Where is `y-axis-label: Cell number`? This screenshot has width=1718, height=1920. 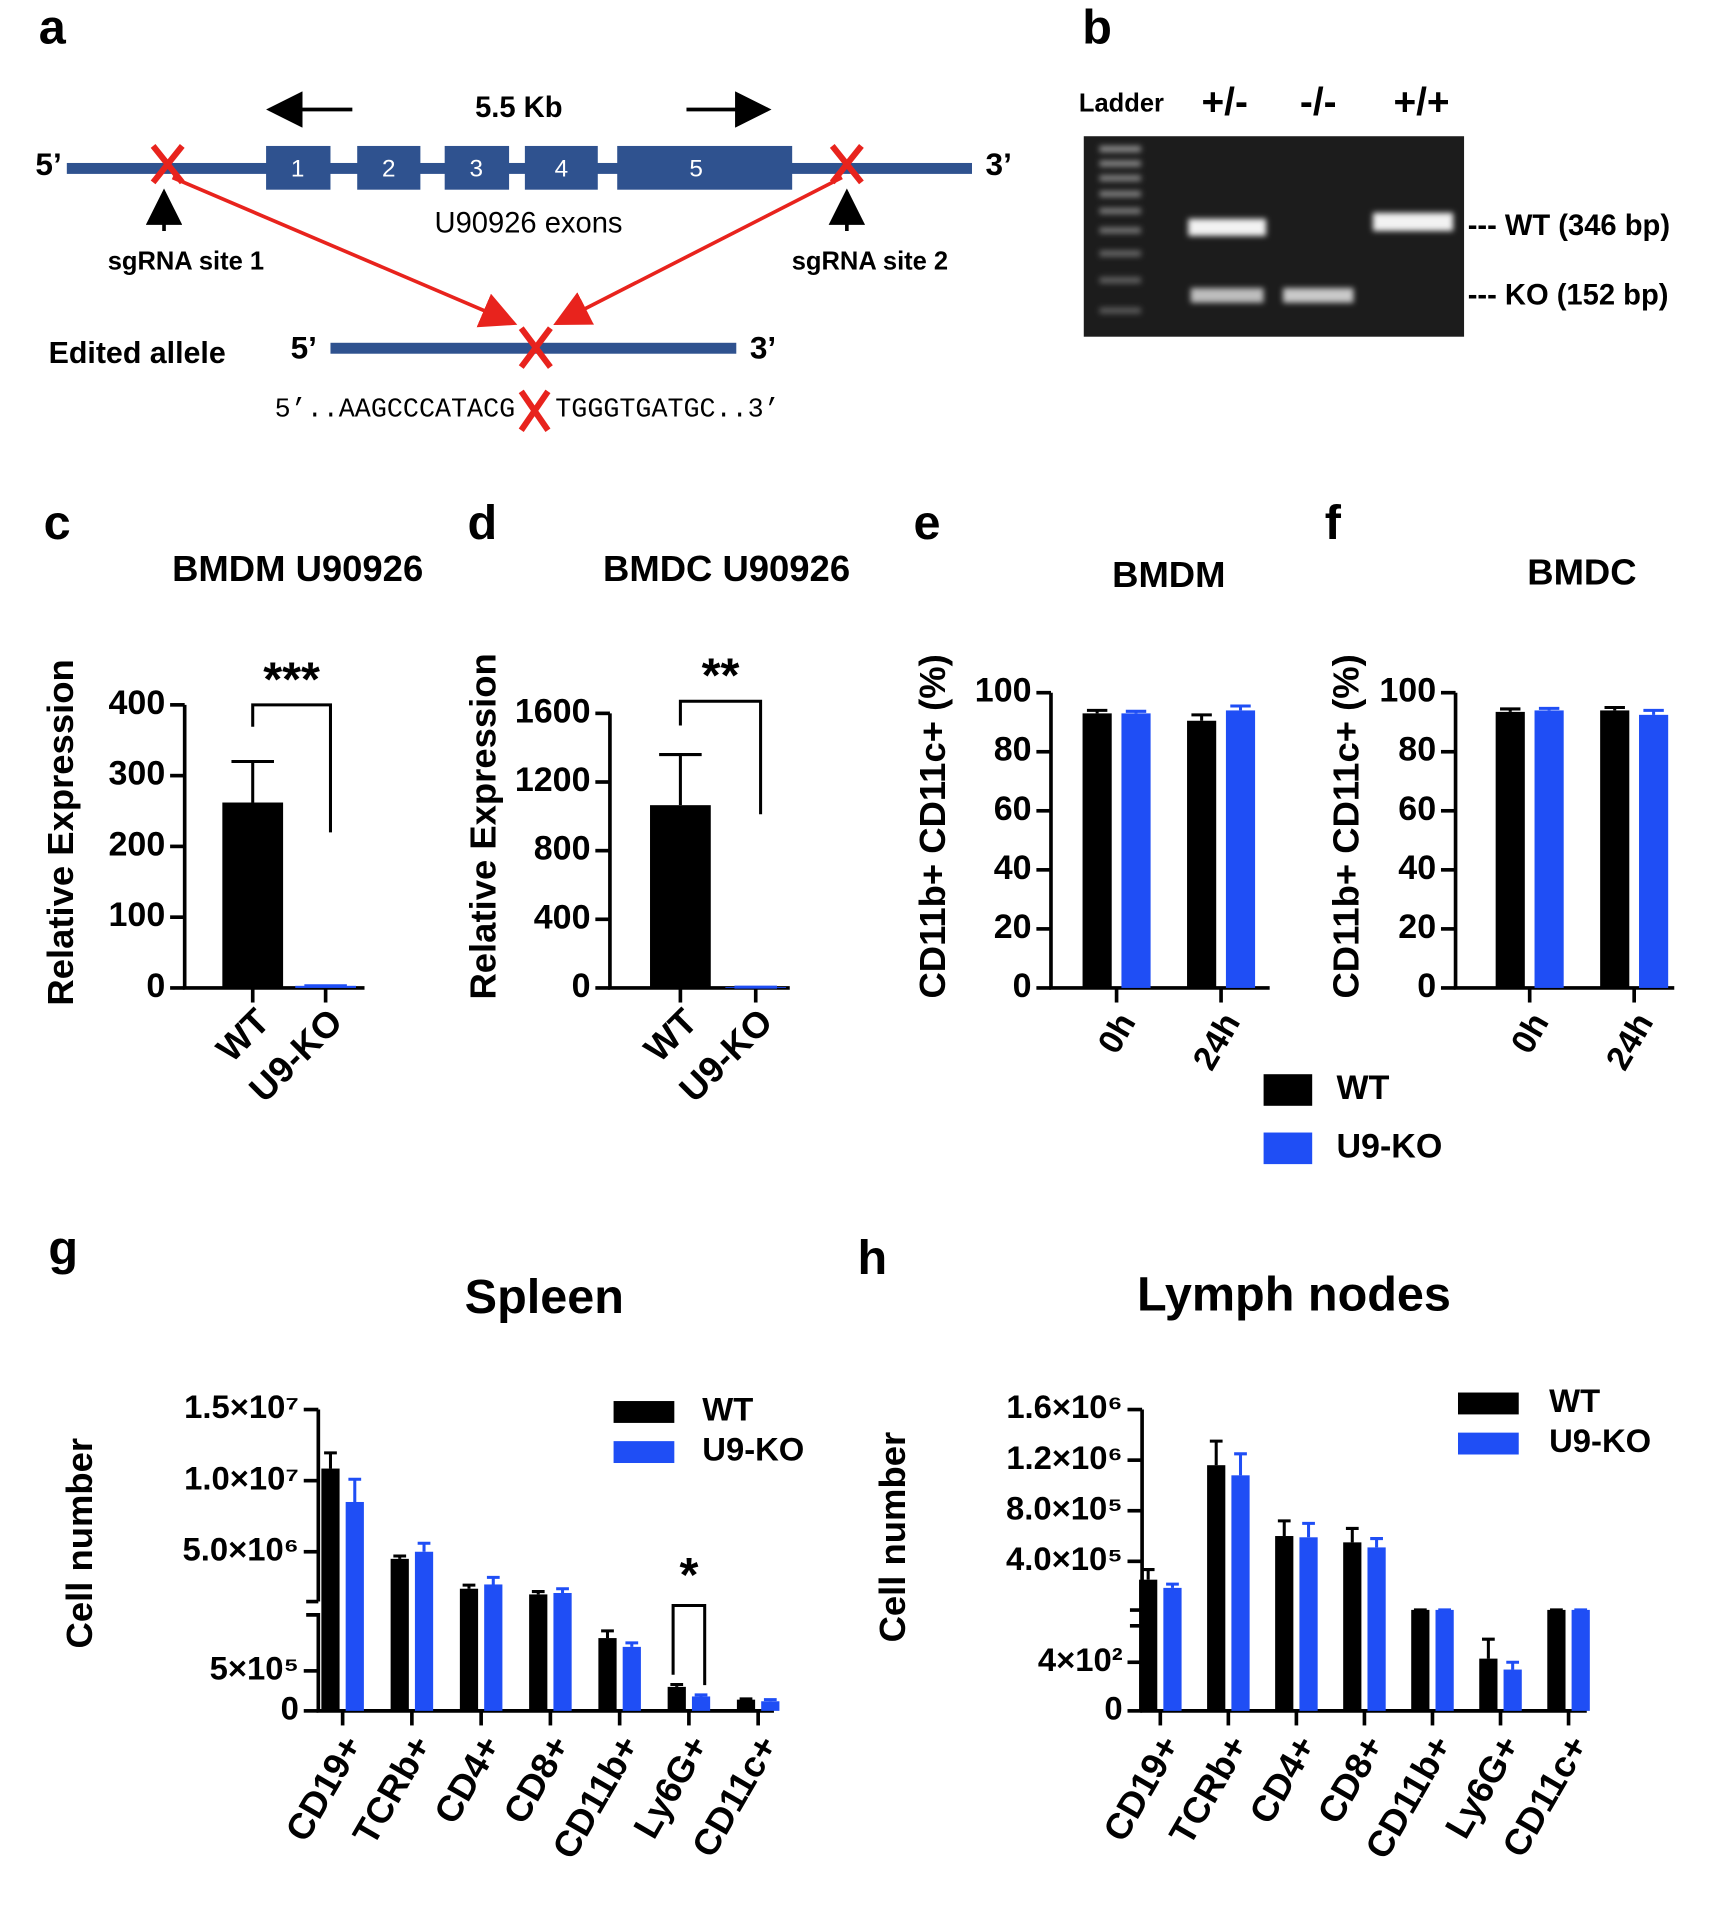 y-axis-label: Cell number is located at coordinates (79, 1543).